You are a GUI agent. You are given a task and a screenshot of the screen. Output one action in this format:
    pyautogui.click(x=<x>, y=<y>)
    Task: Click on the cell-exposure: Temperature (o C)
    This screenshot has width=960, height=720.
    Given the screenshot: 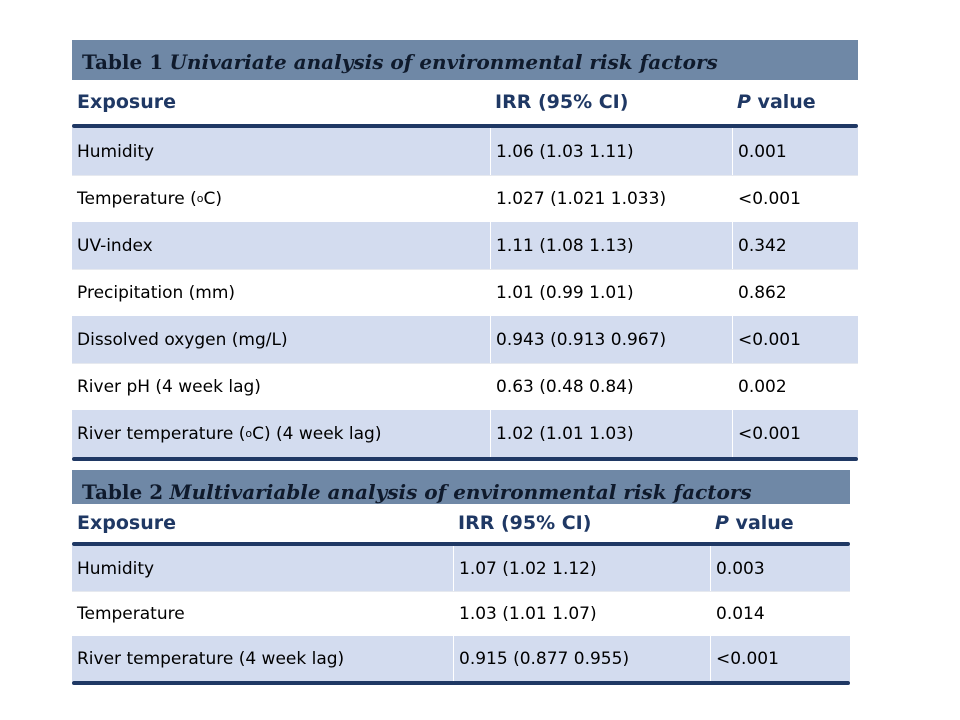 What is the action you would take?
    pyautogui.click(x=149, y=199)
    